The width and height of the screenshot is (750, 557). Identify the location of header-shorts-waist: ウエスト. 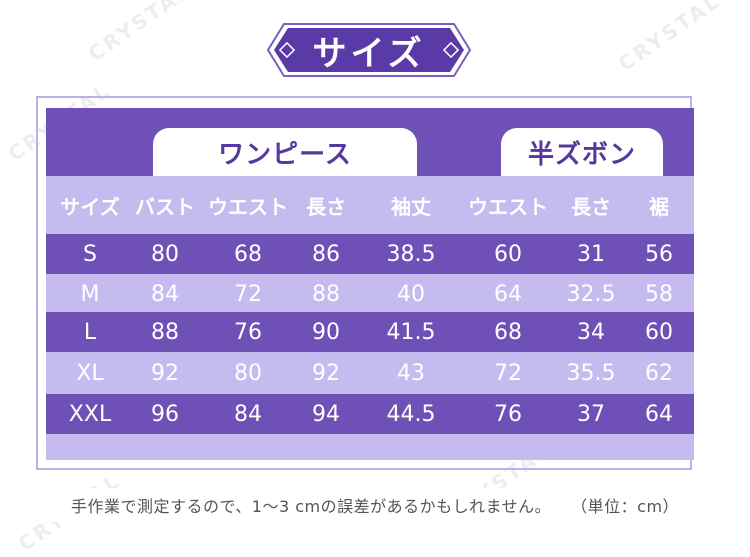
(508, 206).